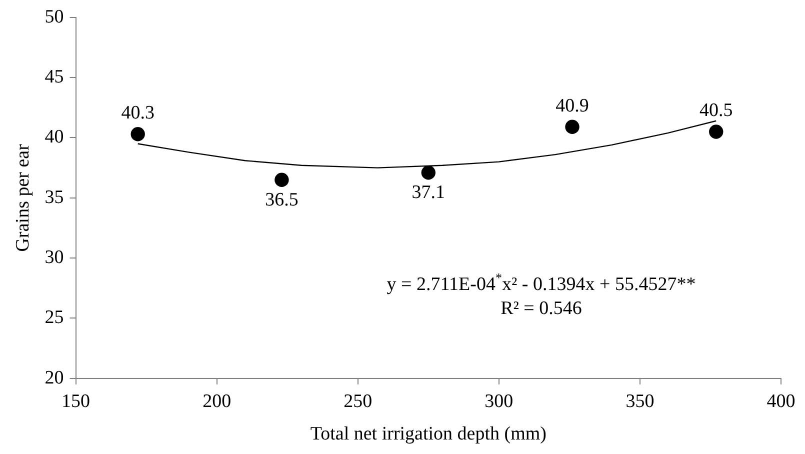 This screenshot has height=454, width=805. Describe the element at coordinates (76, 401) in the screenshot. I see `x-tick-label: 150` at that location.